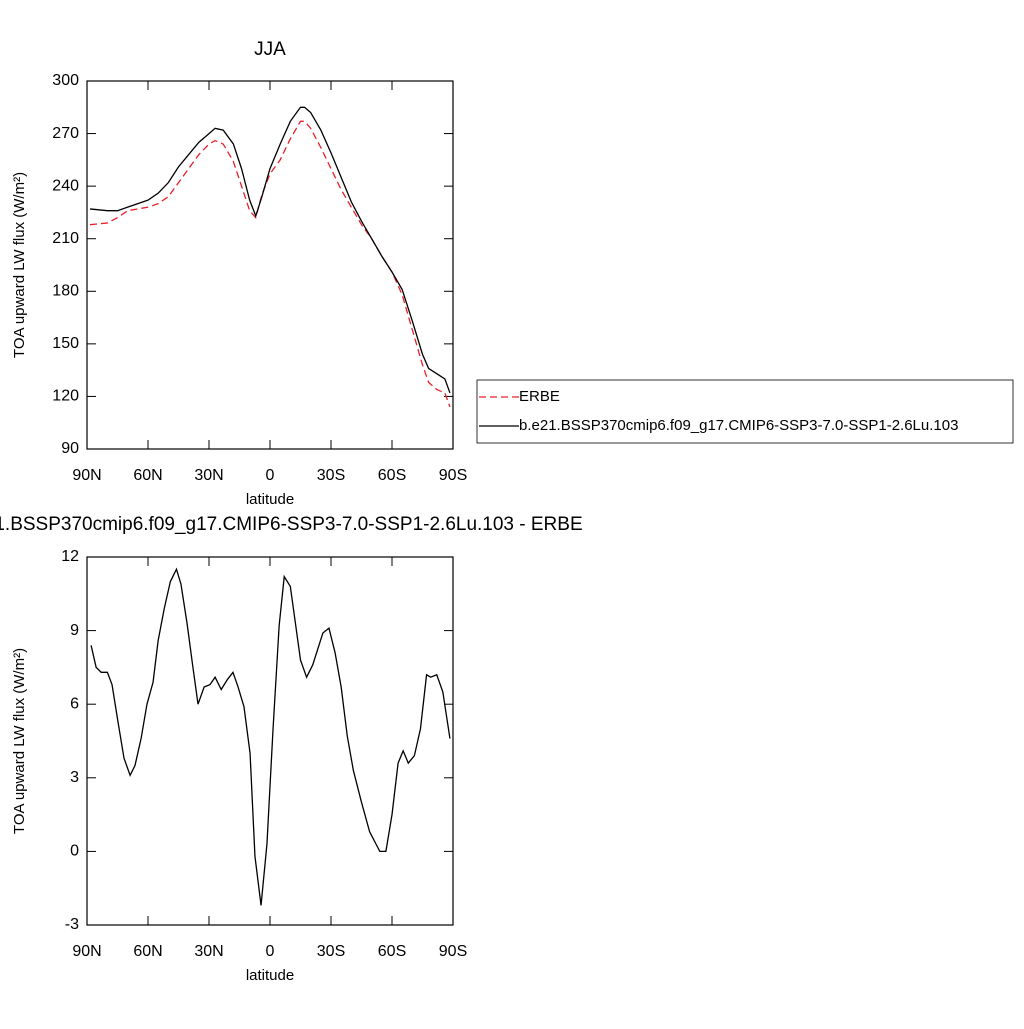 The width and height of the screenshot is (1024, 1029). What do you see at coordinates (65, 80) in the screenshot?
I see `y-tick-label: 300` at bounding box center [65, 80].